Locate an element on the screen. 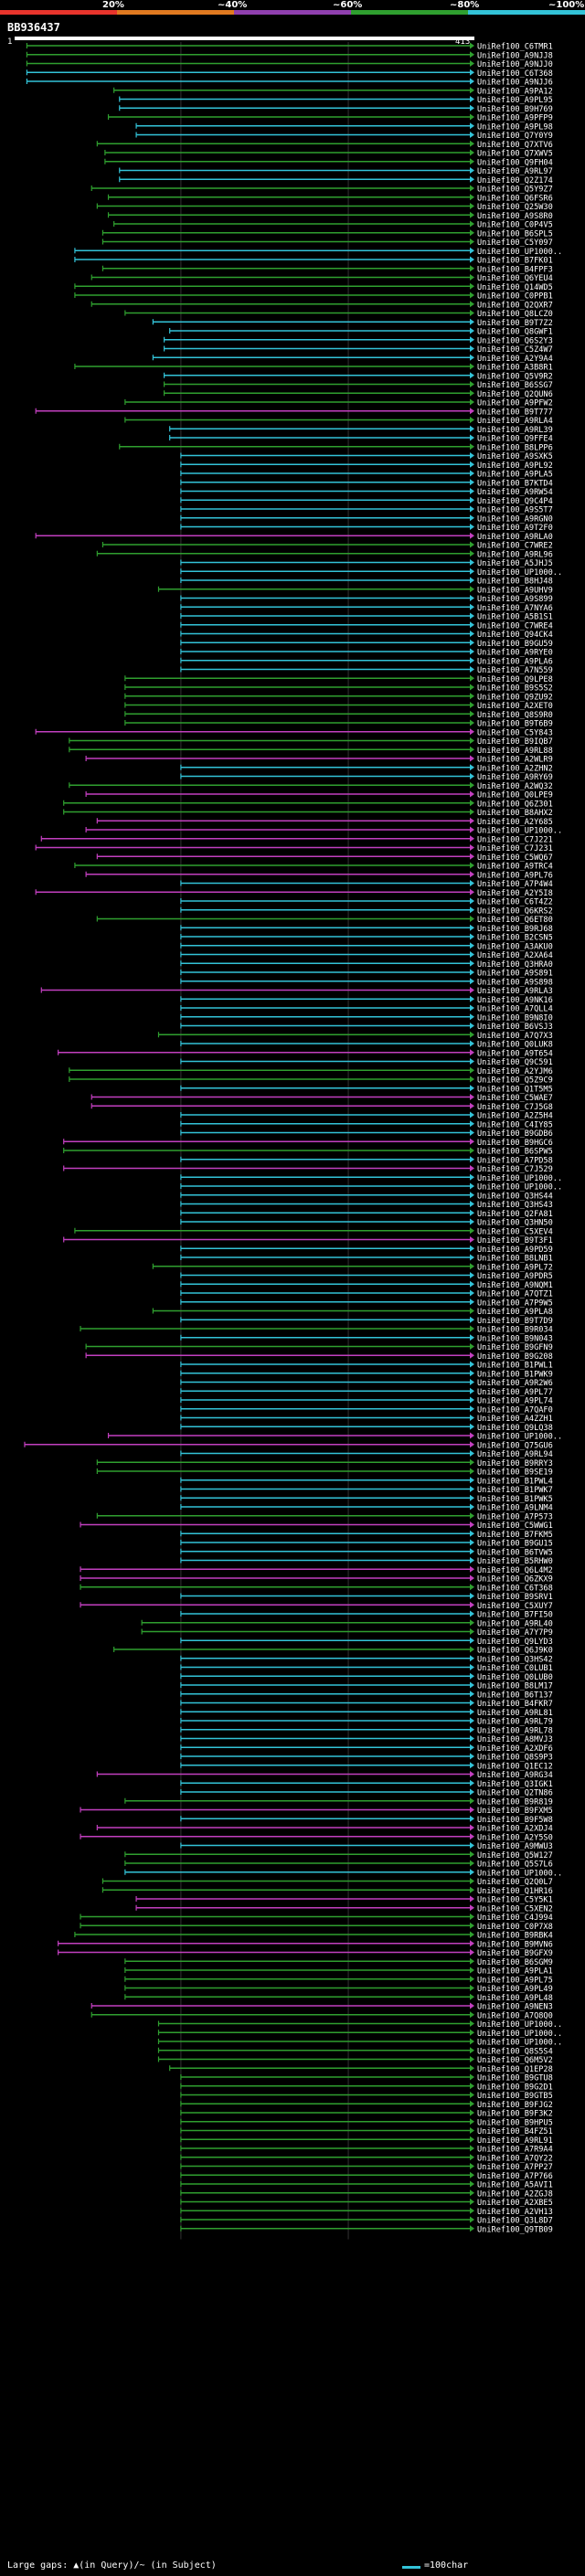 The width and height of the screenshot is (585, 2576). hit-row: UniRef100_A9NJJ6 is located at coordinates (289, 83).